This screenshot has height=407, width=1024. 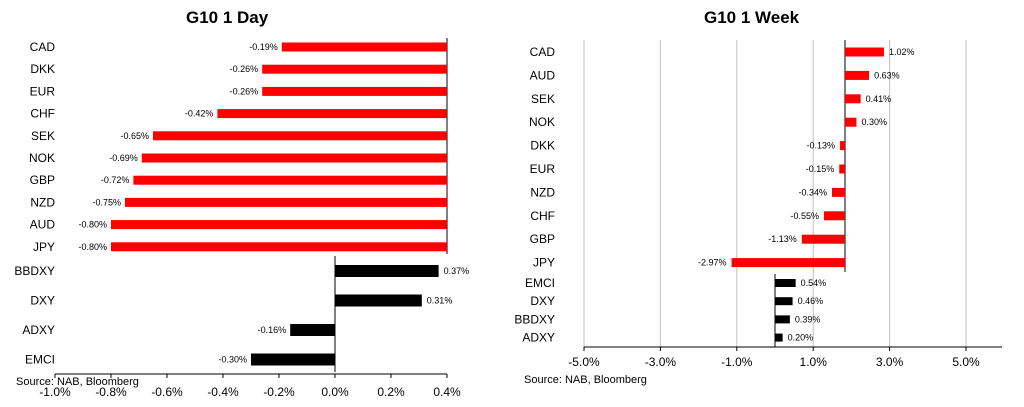 I want to click on data-label: 0.46%, so click(x=811, y=301).